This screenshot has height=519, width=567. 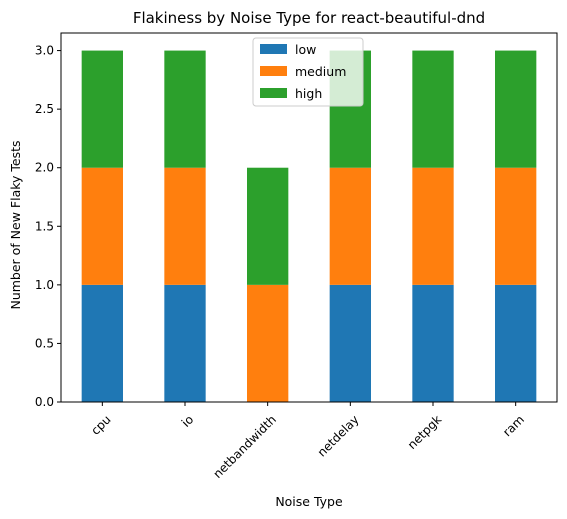 I want to click on bar-netdelay-low, so click(x=350, y=343).